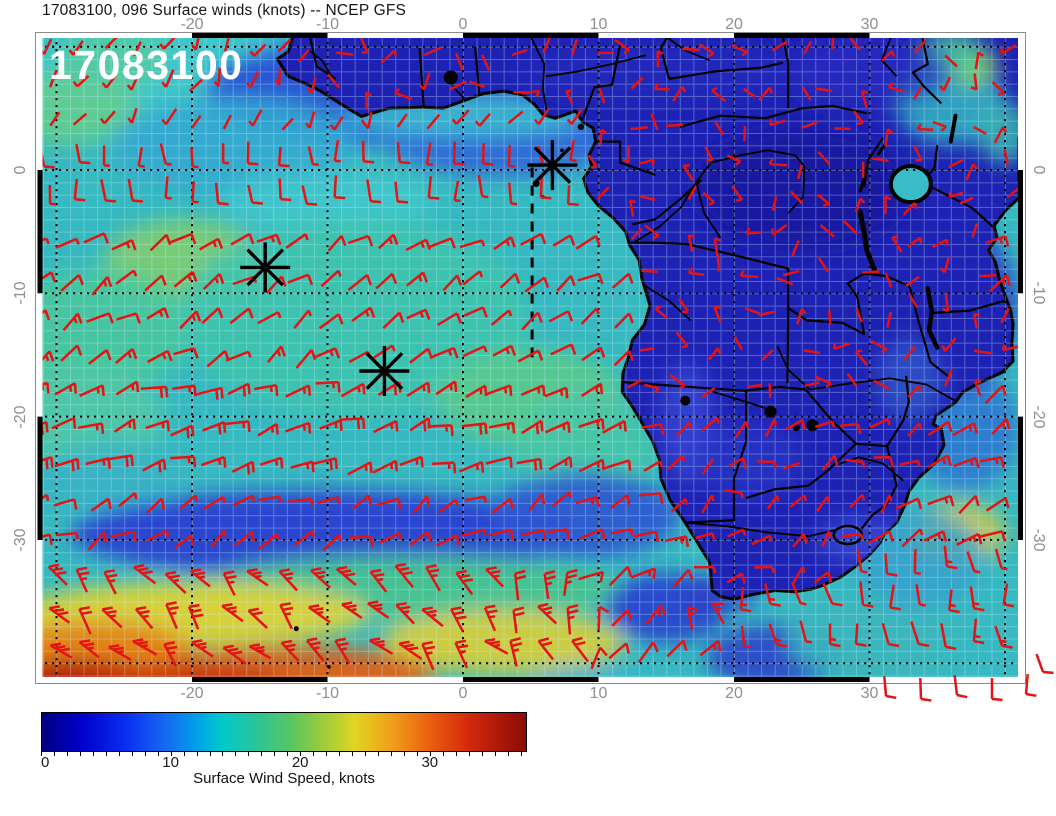  What do you see at coordinates (869, 24) in the screenshot?
I see `axis-tick-label-top: 30` at bounding box center [869, 24].